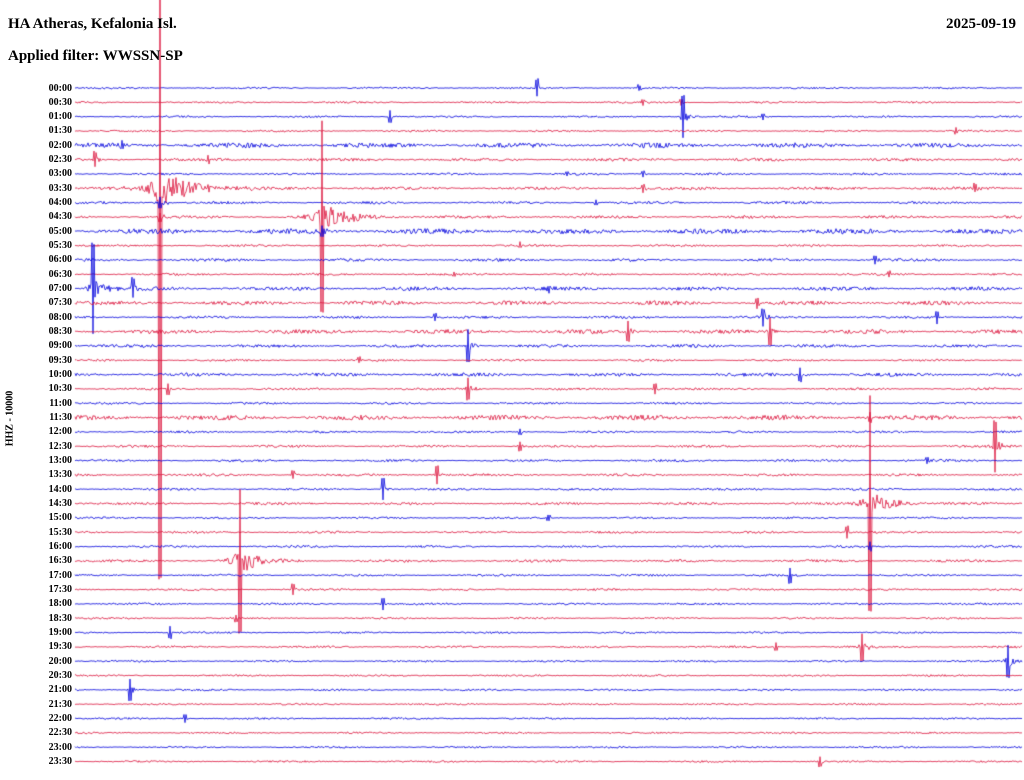 Image resolution: width=1024 pixels, height=780 pixels. What do you see at coordinates (60, 604) in the screenshot?
I see `time-label: 18:00` at bounding box center [60, 604].